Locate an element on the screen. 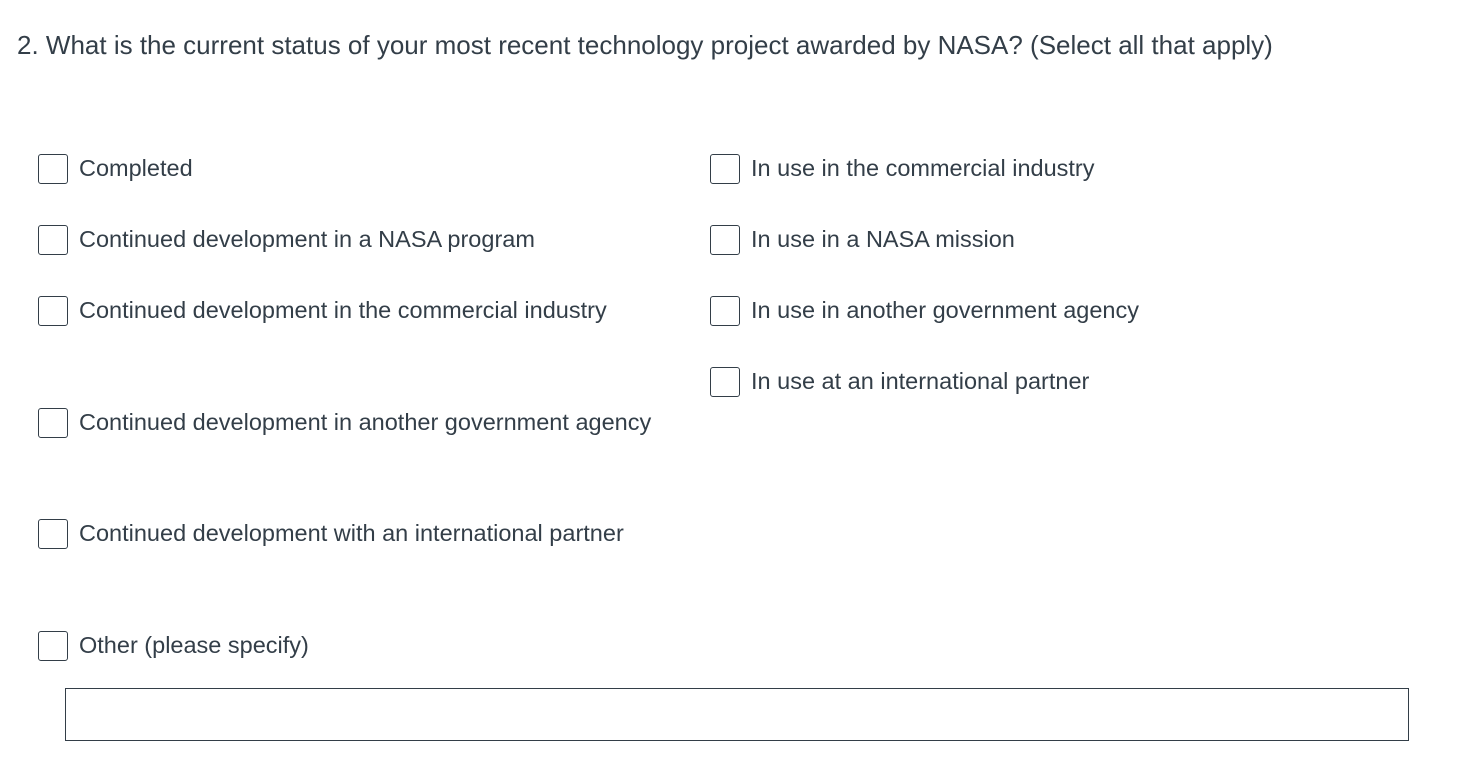 Image resolution: width=1463 pixels, height=761 pixels. option-completed: Completed is located at coordinates (346, 171).